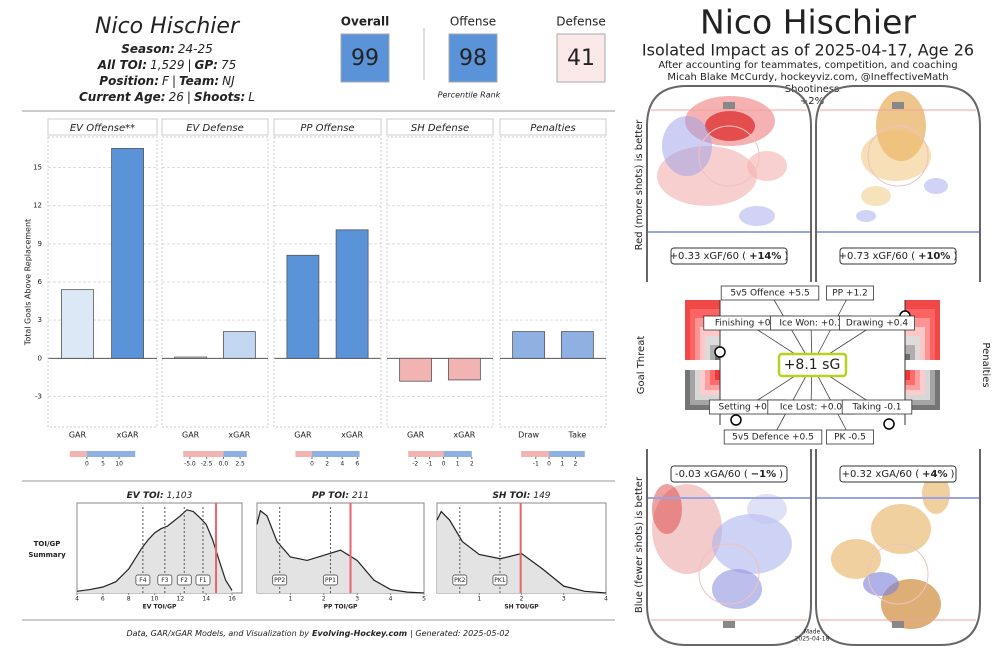  What do you see at coordinates (553, 128) in the screenshot?
I see `panel-title: Penalties` at bounding box center [553, 128].